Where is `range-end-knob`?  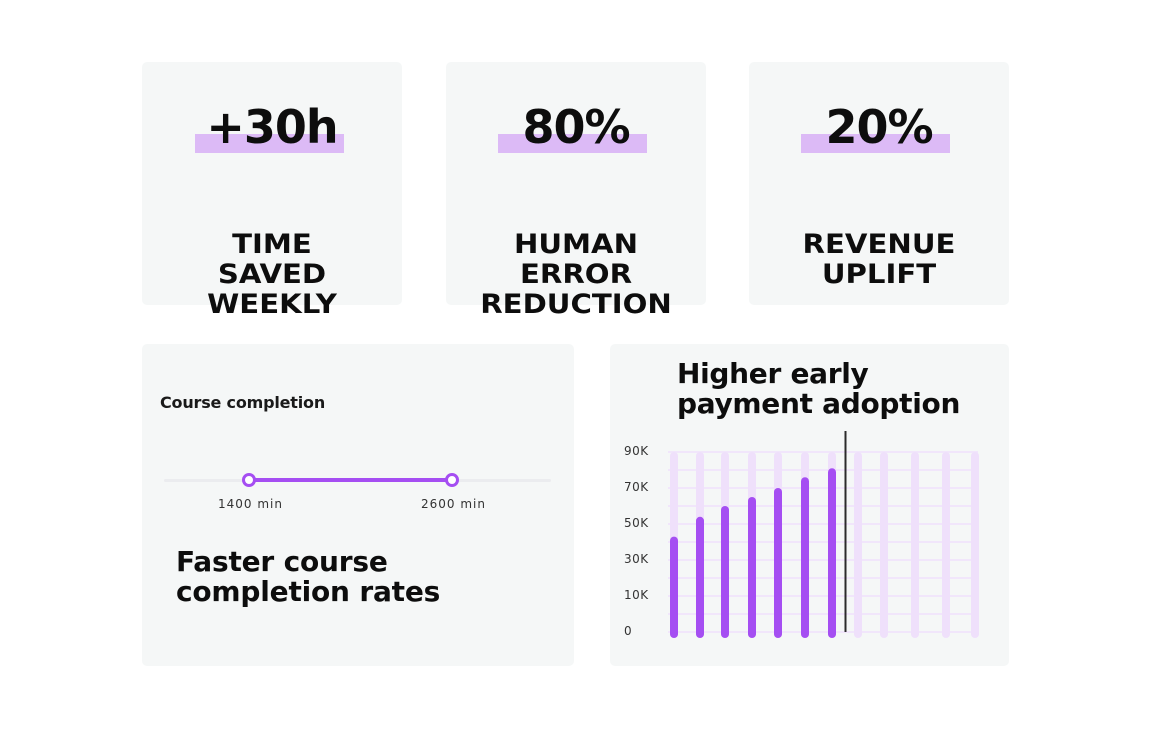 range-end-knob is located at coordinates (452, 480).